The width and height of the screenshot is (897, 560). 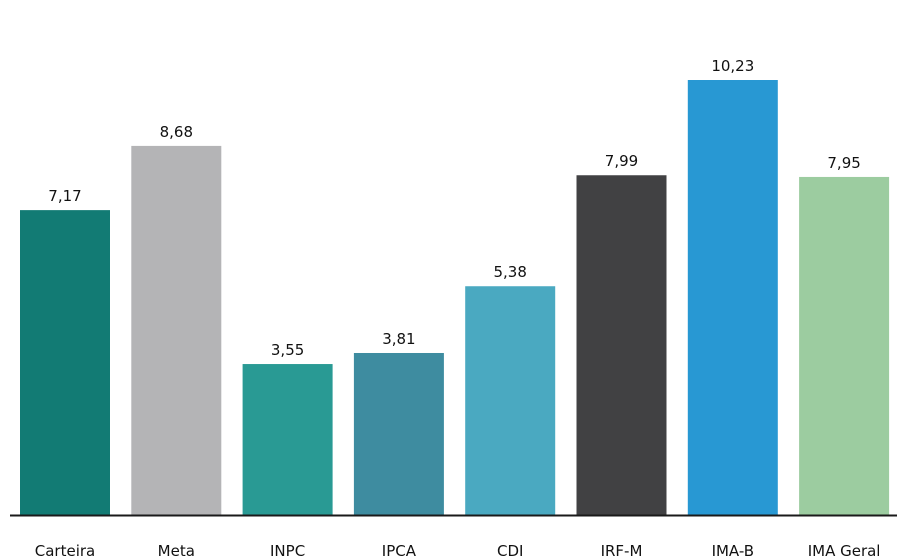 I want to click on value-label: 10,23, so click(x=732, y=66).